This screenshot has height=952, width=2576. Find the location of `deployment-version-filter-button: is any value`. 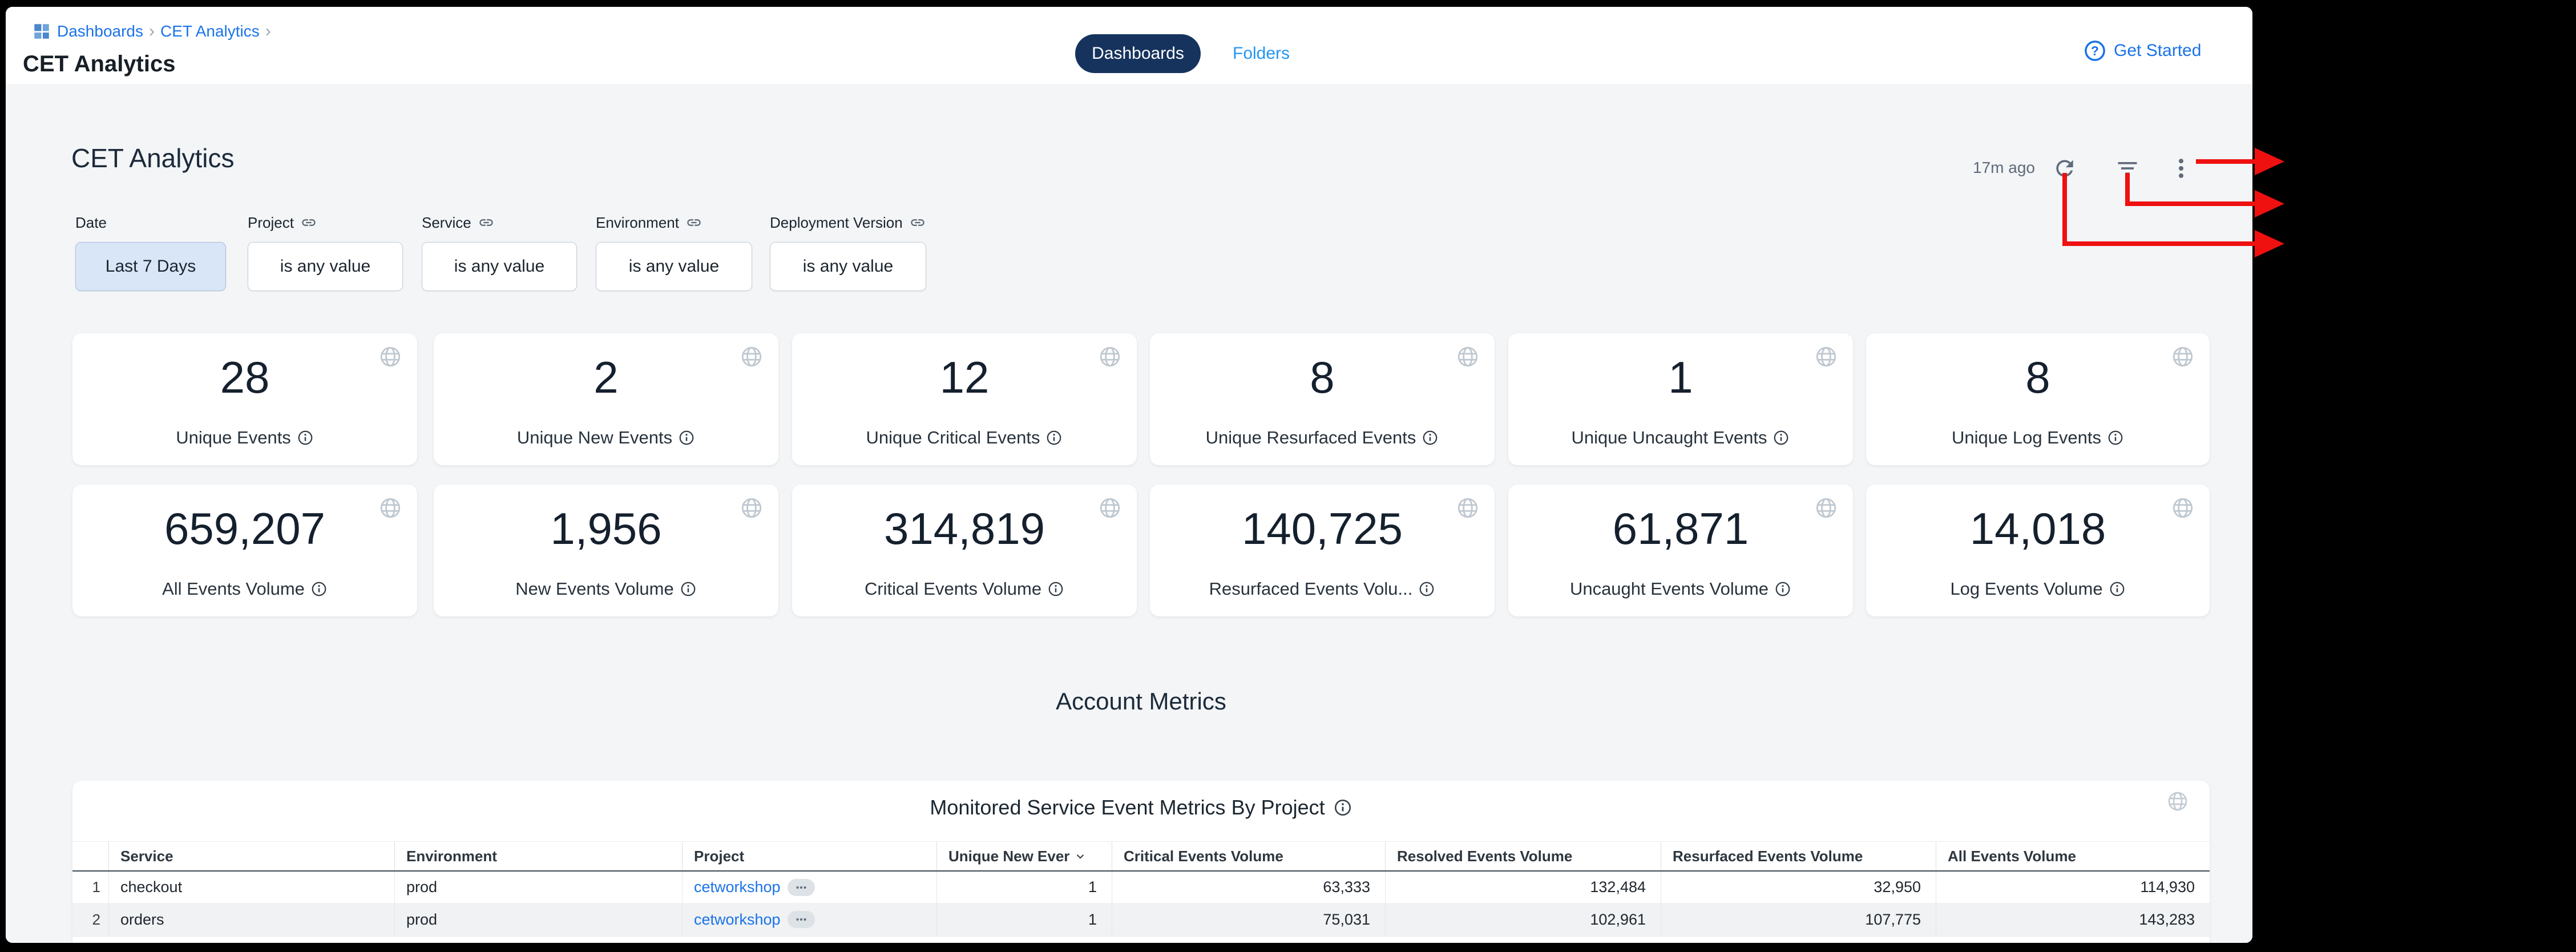

deployment-version-filter-button: is any value is located at coordinates (848, 266).